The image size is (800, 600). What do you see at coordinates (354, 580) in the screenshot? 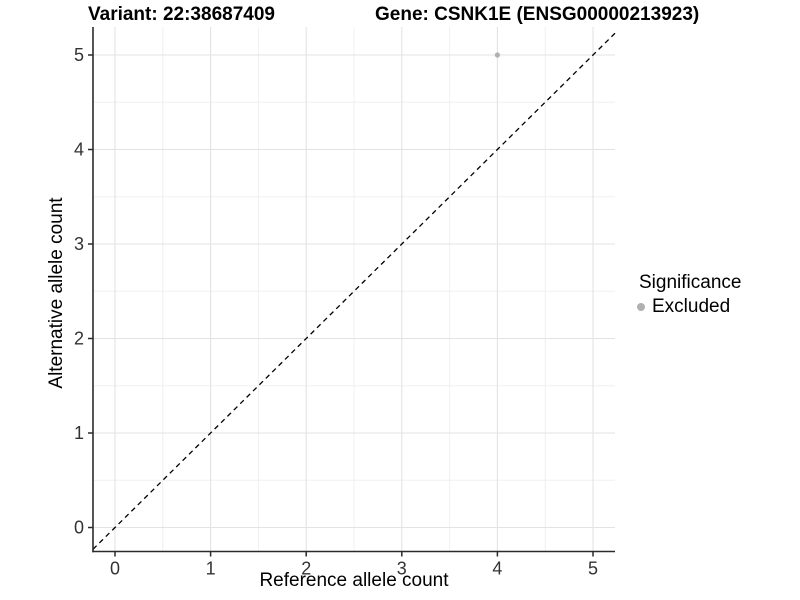
I see `x-axis-title: Reference allele count` at bounding box center [354, 580].